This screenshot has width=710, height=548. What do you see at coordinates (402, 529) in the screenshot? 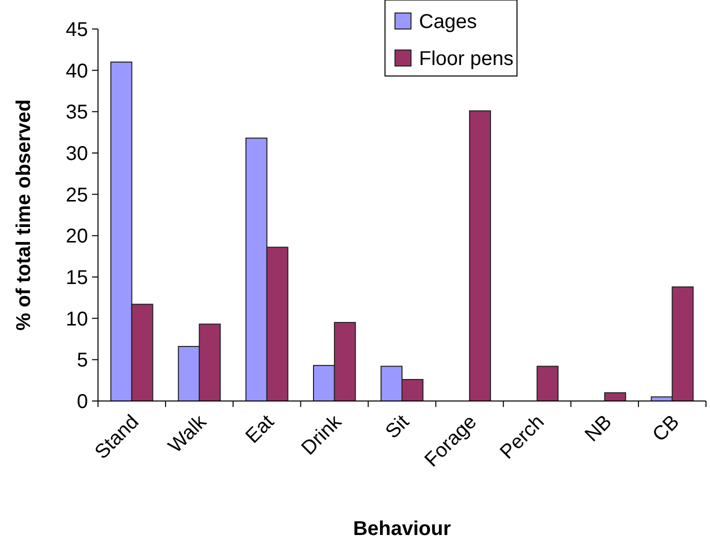
I see `x-axis-title: Behaviour` at bounding box center [402, 529].